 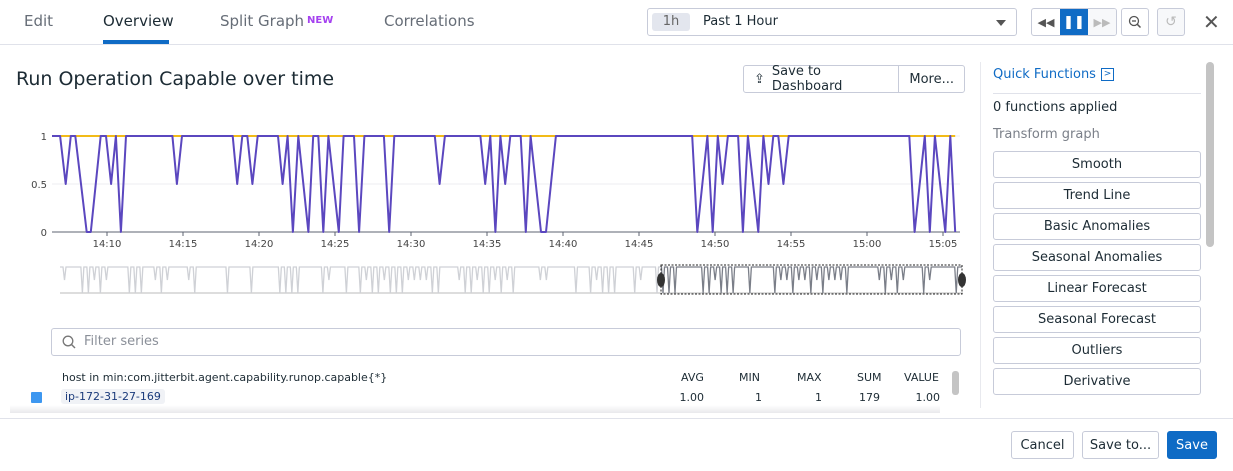 I want to click on filter-series-field, so click(x=506, y=342).